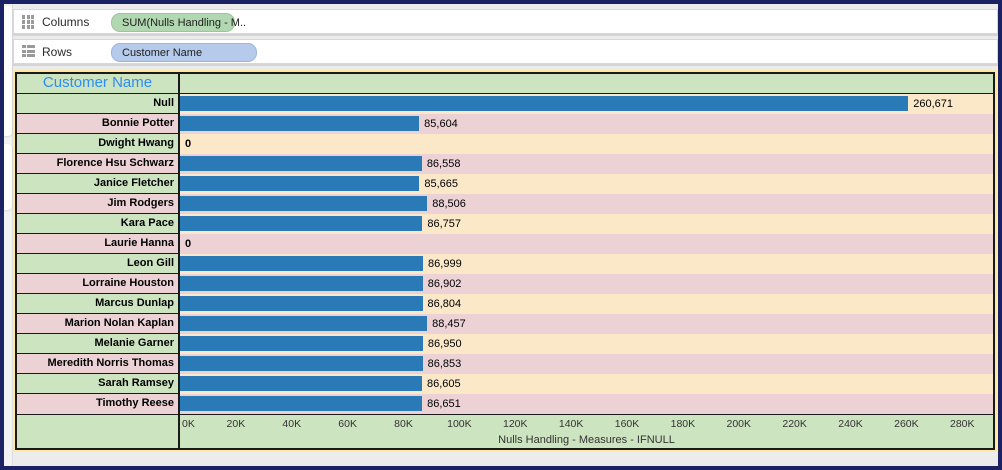 This screenshot has height=470, width=1002. I want to click on x-tick-label: 180K, so click(683, 424).